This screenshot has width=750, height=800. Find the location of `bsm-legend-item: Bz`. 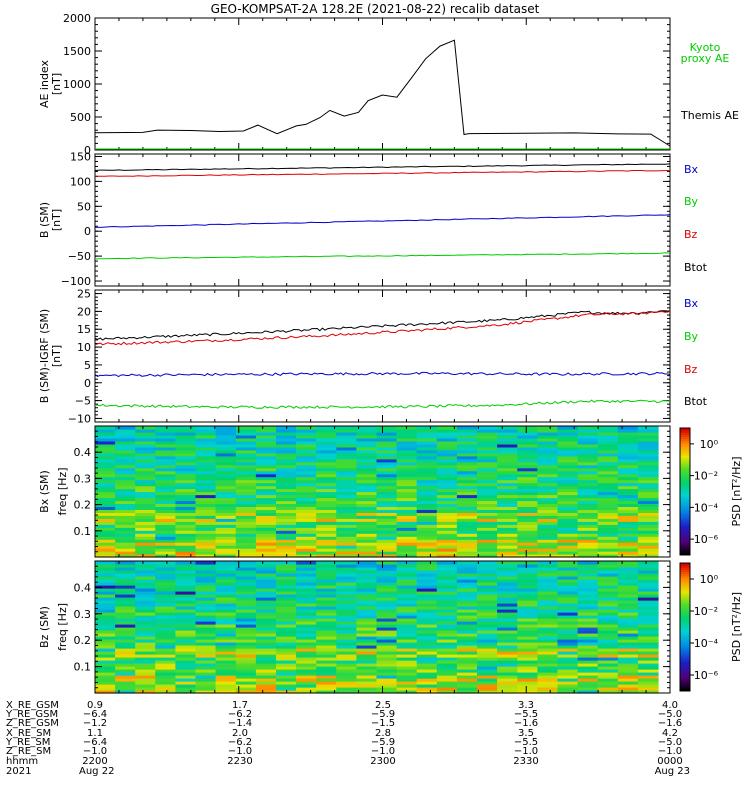

bsm-legend-item: Bz is located at coordinates (691, 234).